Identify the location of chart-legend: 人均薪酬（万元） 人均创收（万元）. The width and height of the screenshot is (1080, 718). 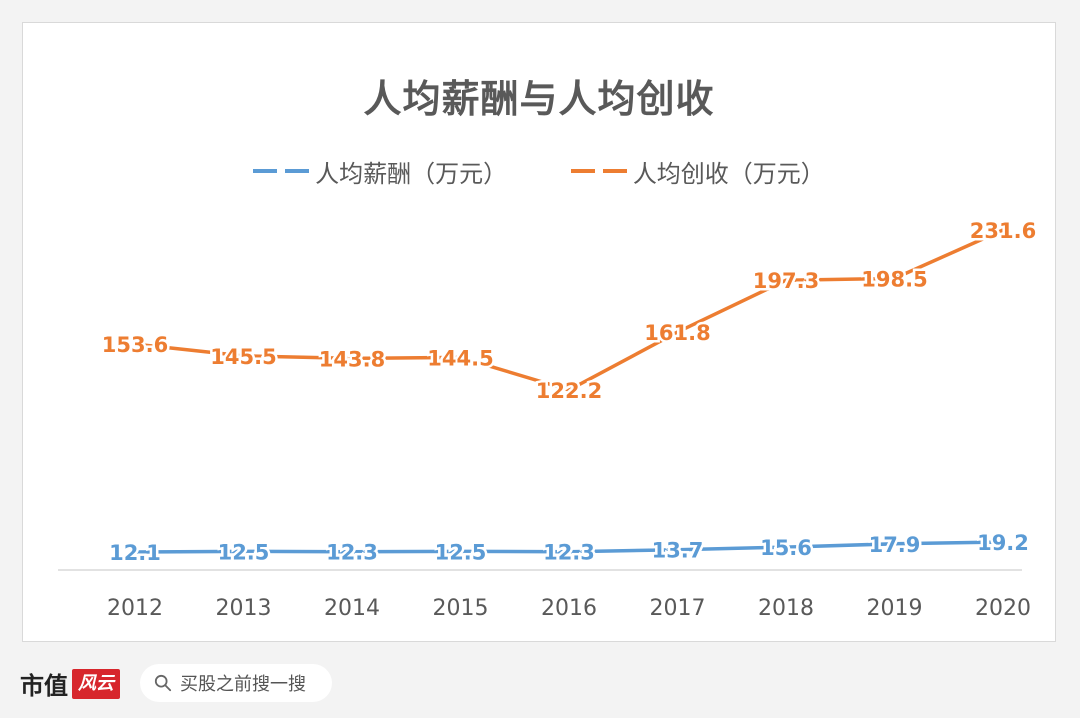
(539, 170).